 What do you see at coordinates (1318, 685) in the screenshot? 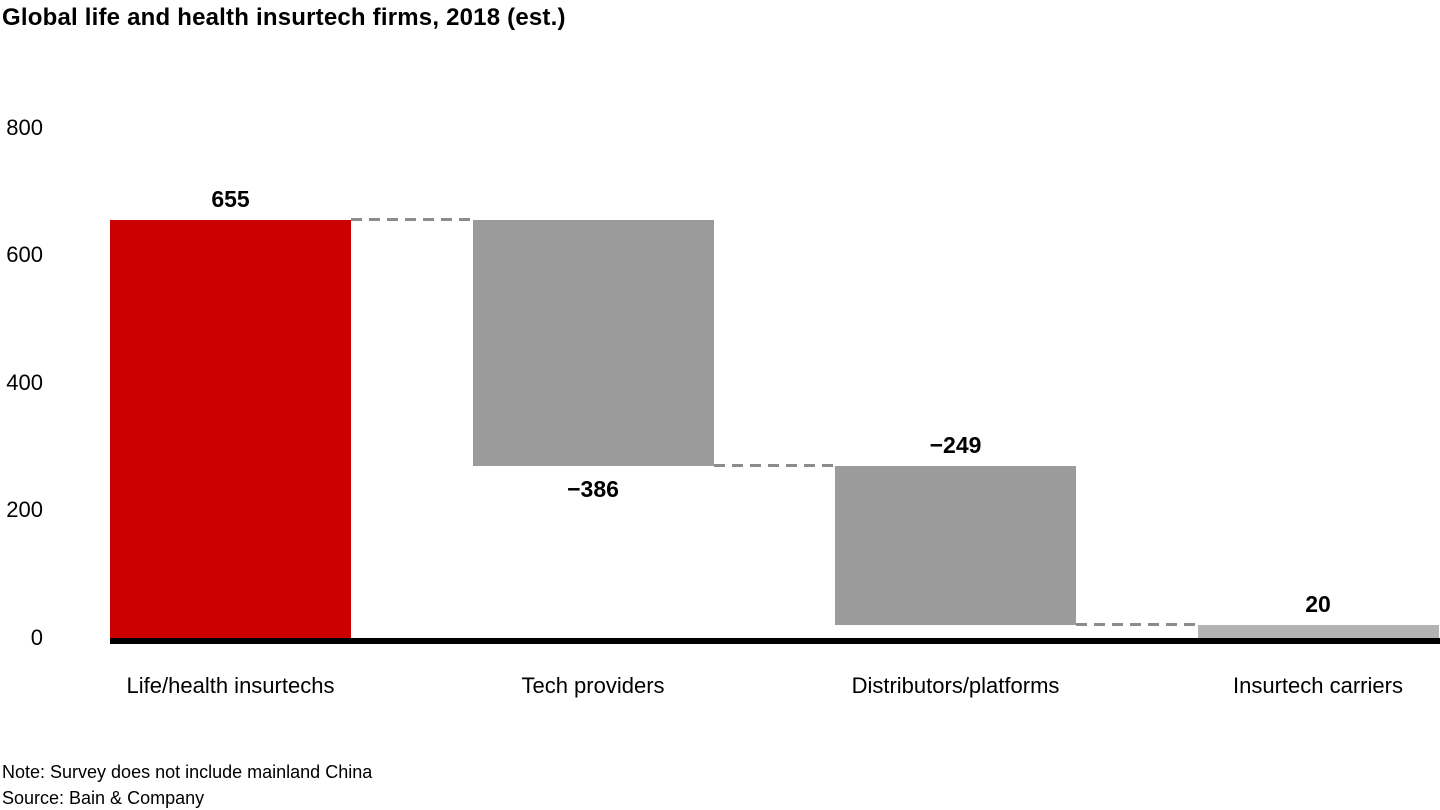
I see `category-label-insurtech-carriers: Insurtech carriers` at bounding box center [1318, 685].